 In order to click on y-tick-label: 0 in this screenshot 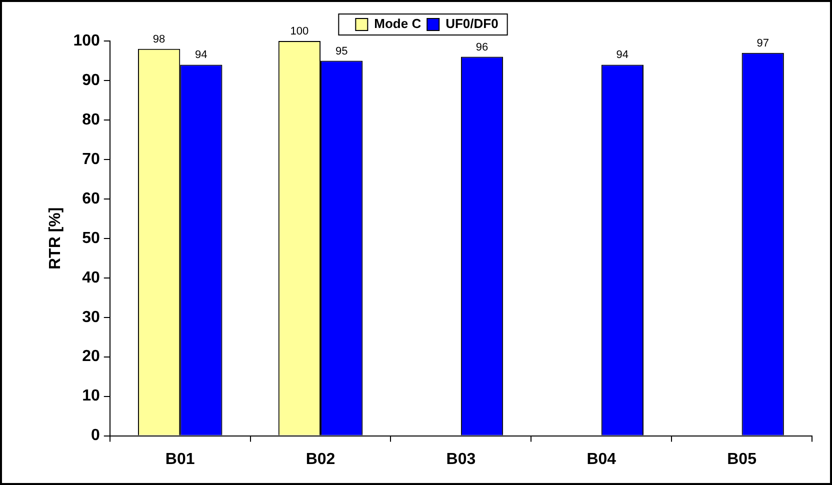, I will do `click(95, 435)`.